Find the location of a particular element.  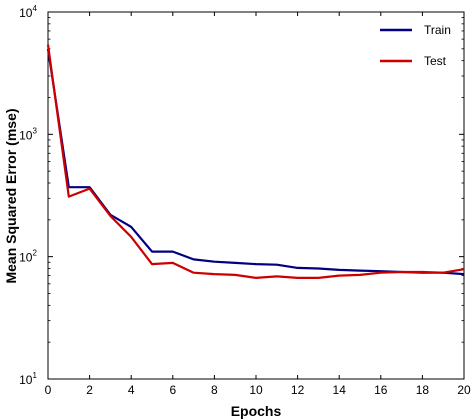

y-tick-exponent: 2 is located at coordinates (34, 253).